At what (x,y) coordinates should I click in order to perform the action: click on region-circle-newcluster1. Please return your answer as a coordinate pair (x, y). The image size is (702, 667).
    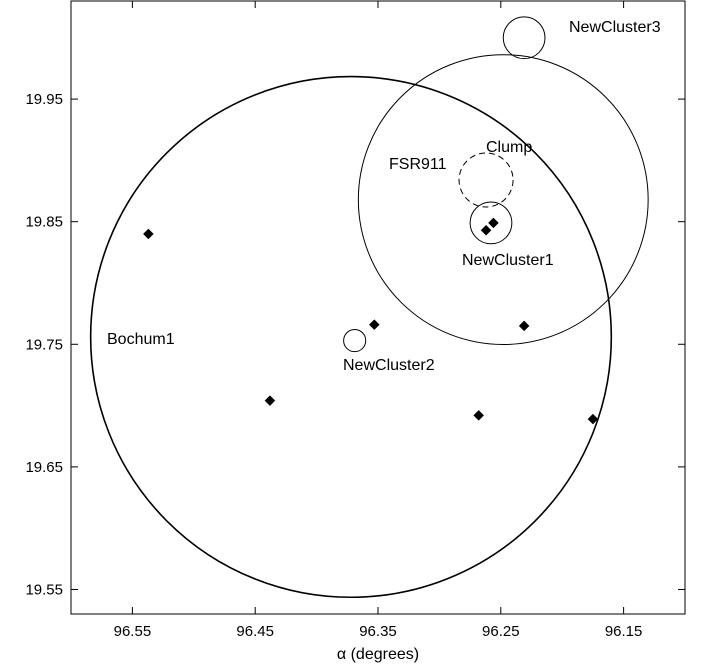
    Looking at the image, I should click on (491, 223).